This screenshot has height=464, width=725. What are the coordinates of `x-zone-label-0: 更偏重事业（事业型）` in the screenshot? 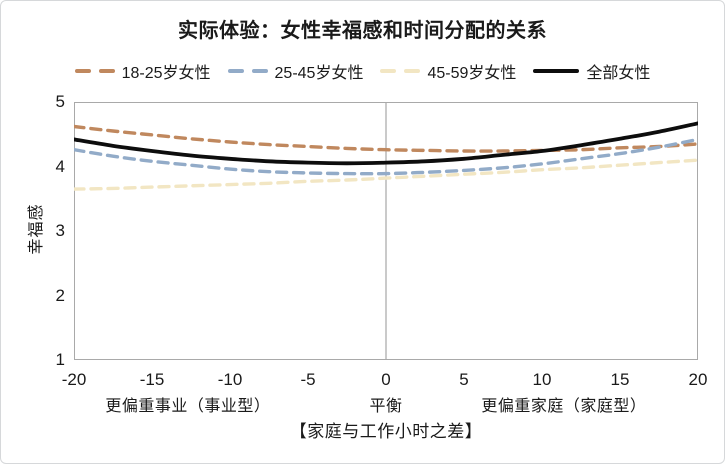 It's located at (188, 406).